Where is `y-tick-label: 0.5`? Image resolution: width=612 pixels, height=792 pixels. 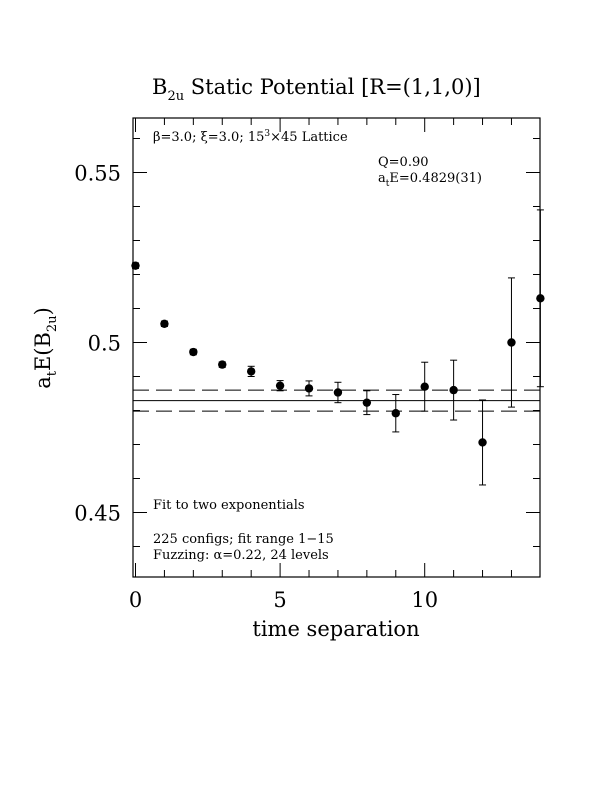 y-tick-label: 0.5 is located at coordinates (104, 344).